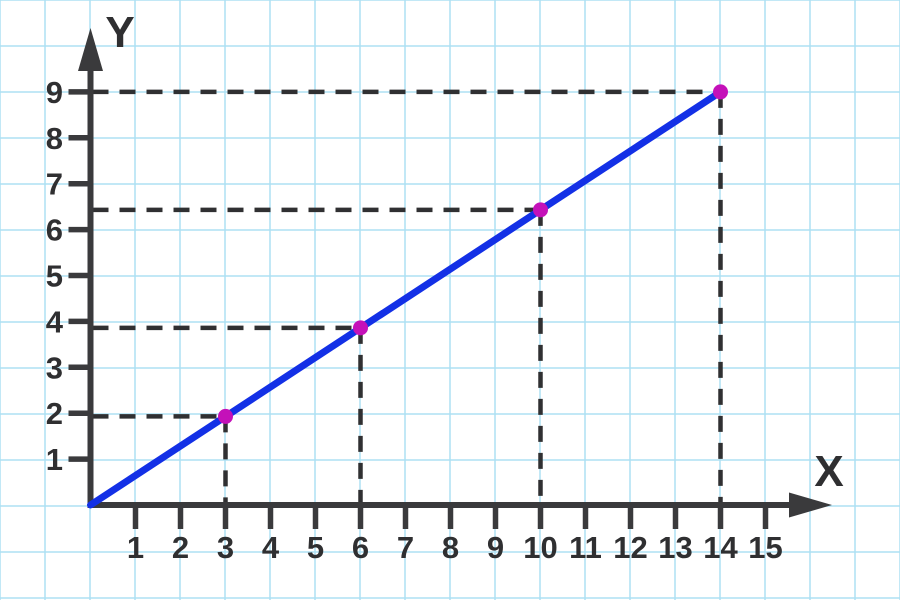 The height and width of the screenshot is (600, 900). What do you see at coordinates (450, 547) in the screenshot?
I see `x-tick-label: 8` at bounding box center [450, 547].